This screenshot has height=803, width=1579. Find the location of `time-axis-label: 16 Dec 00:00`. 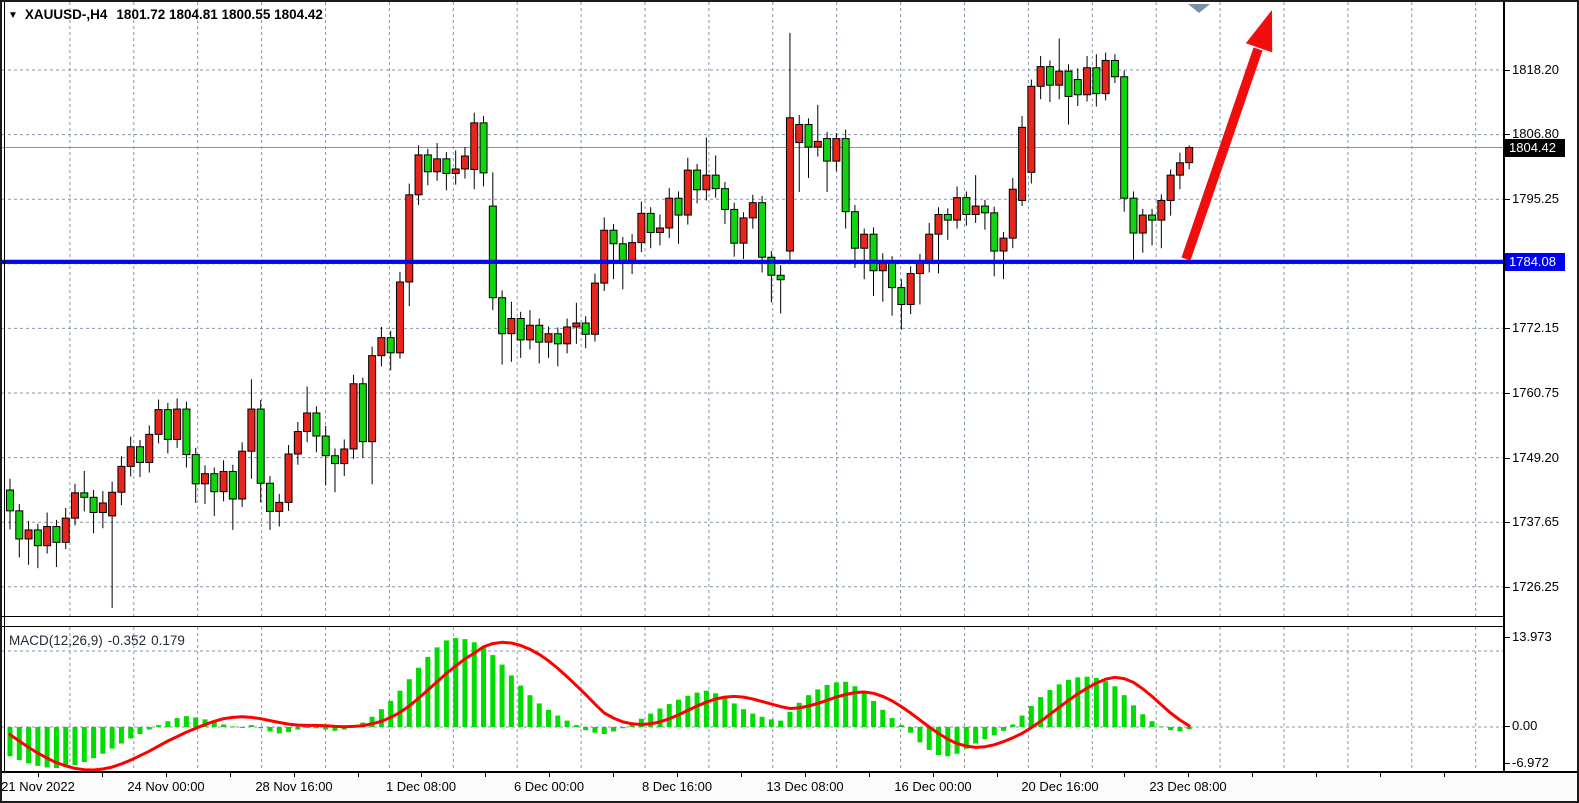

time-axis-label: 16 Dec 00:00 is located at coordinates (933, 786).